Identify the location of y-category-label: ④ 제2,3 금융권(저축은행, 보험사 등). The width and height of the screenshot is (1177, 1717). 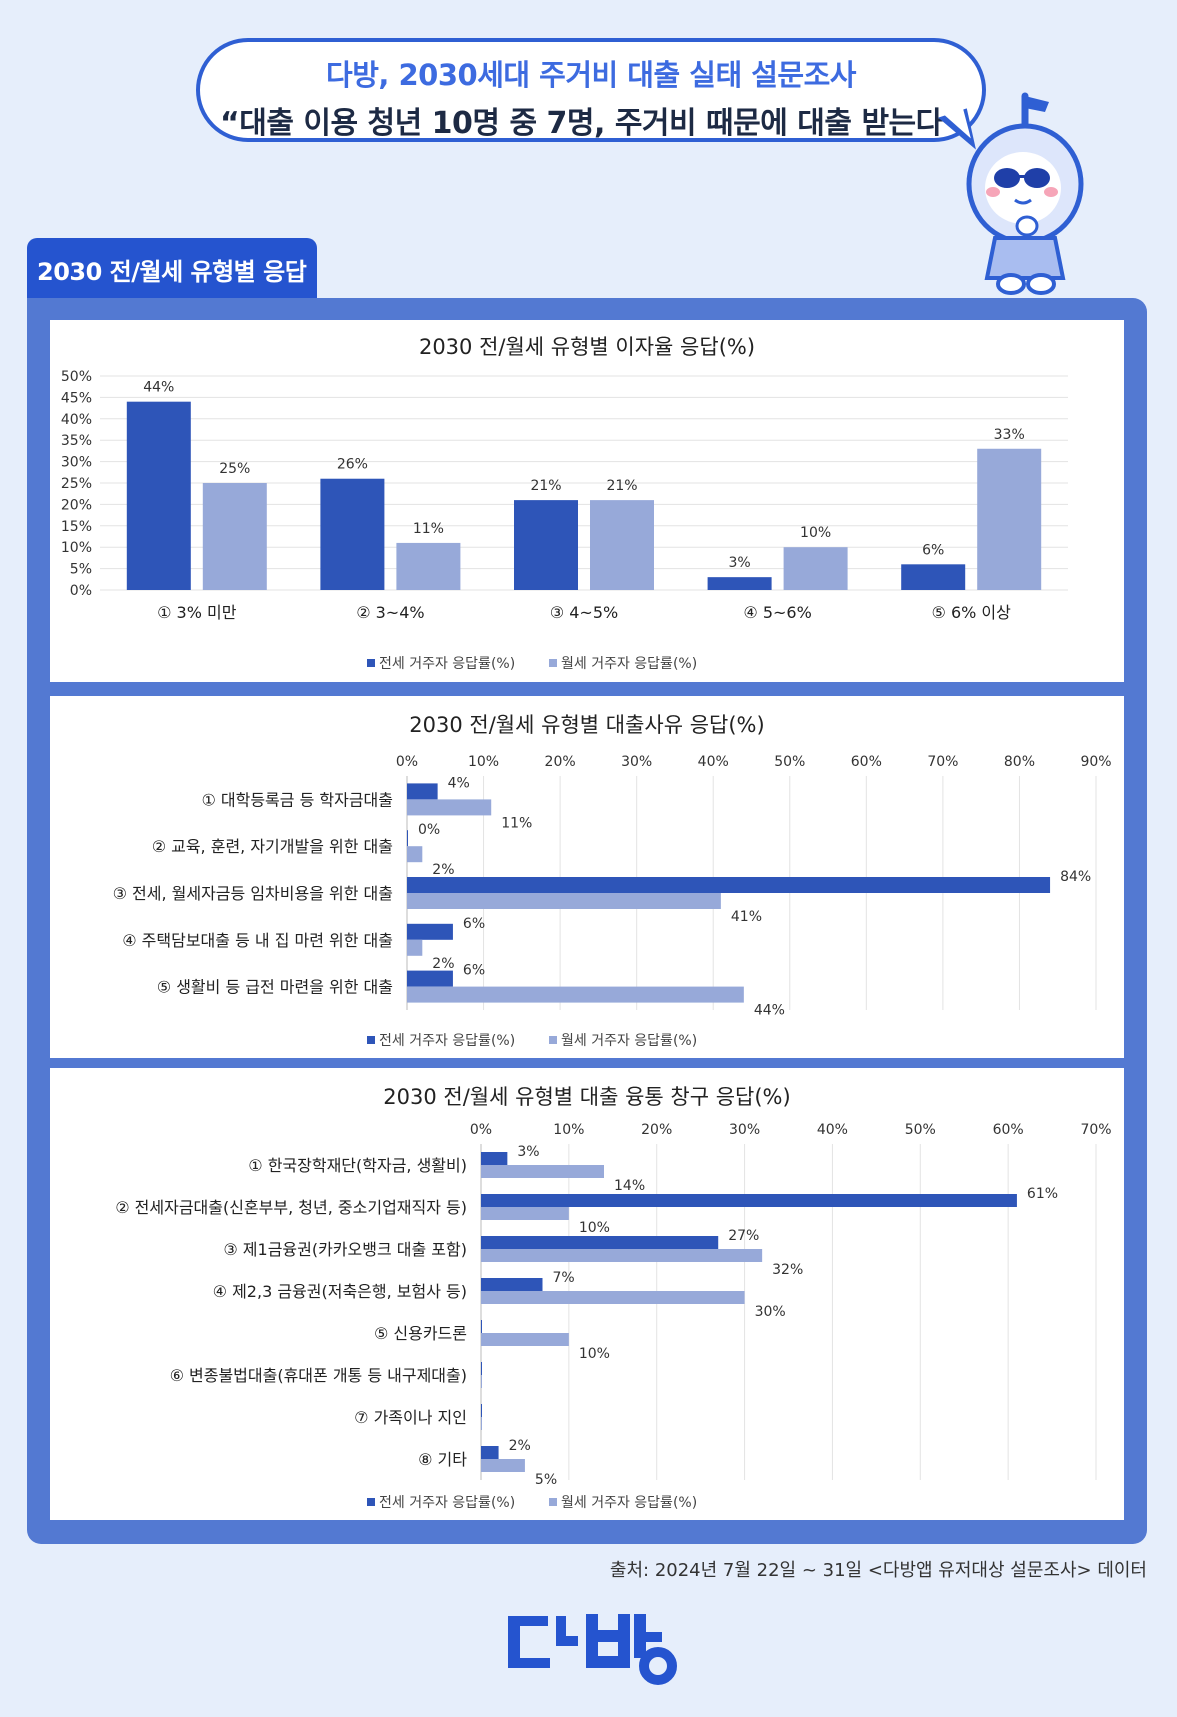
(340, 1291).